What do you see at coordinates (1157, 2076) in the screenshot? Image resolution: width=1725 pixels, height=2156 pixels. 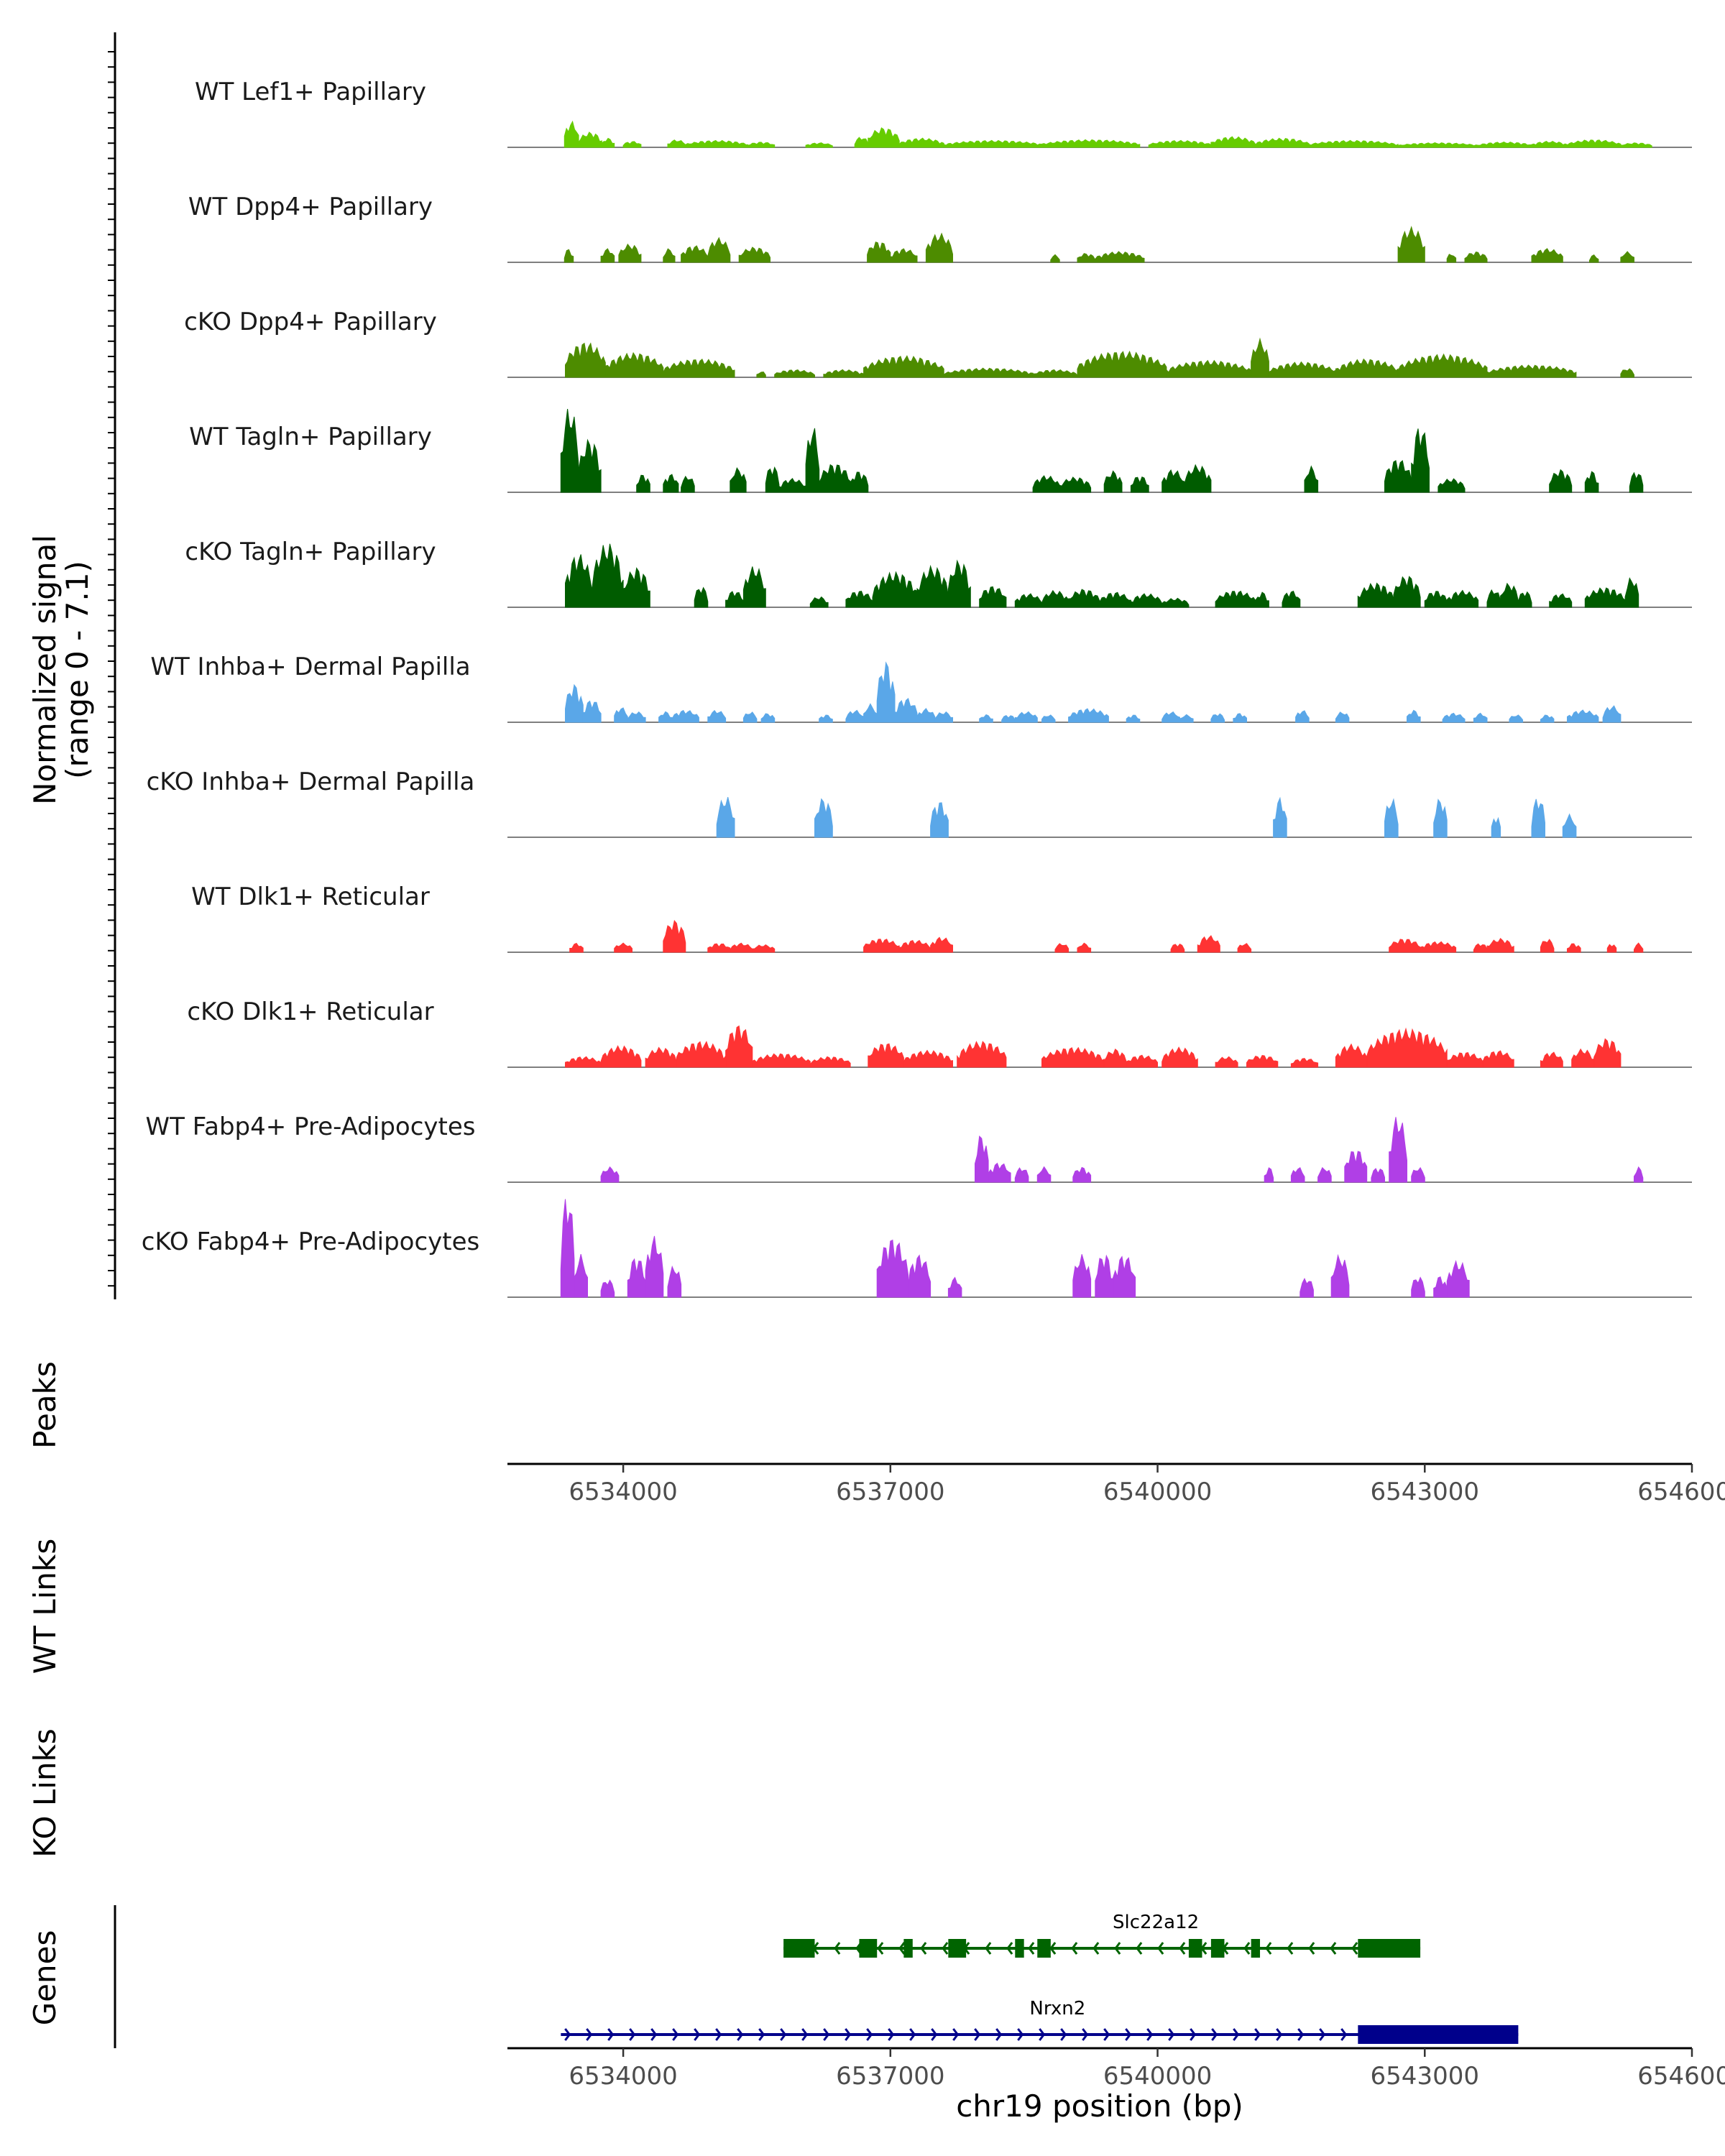 I see `x-tick-label: 6540000` at bounding box center [1157, 2076].